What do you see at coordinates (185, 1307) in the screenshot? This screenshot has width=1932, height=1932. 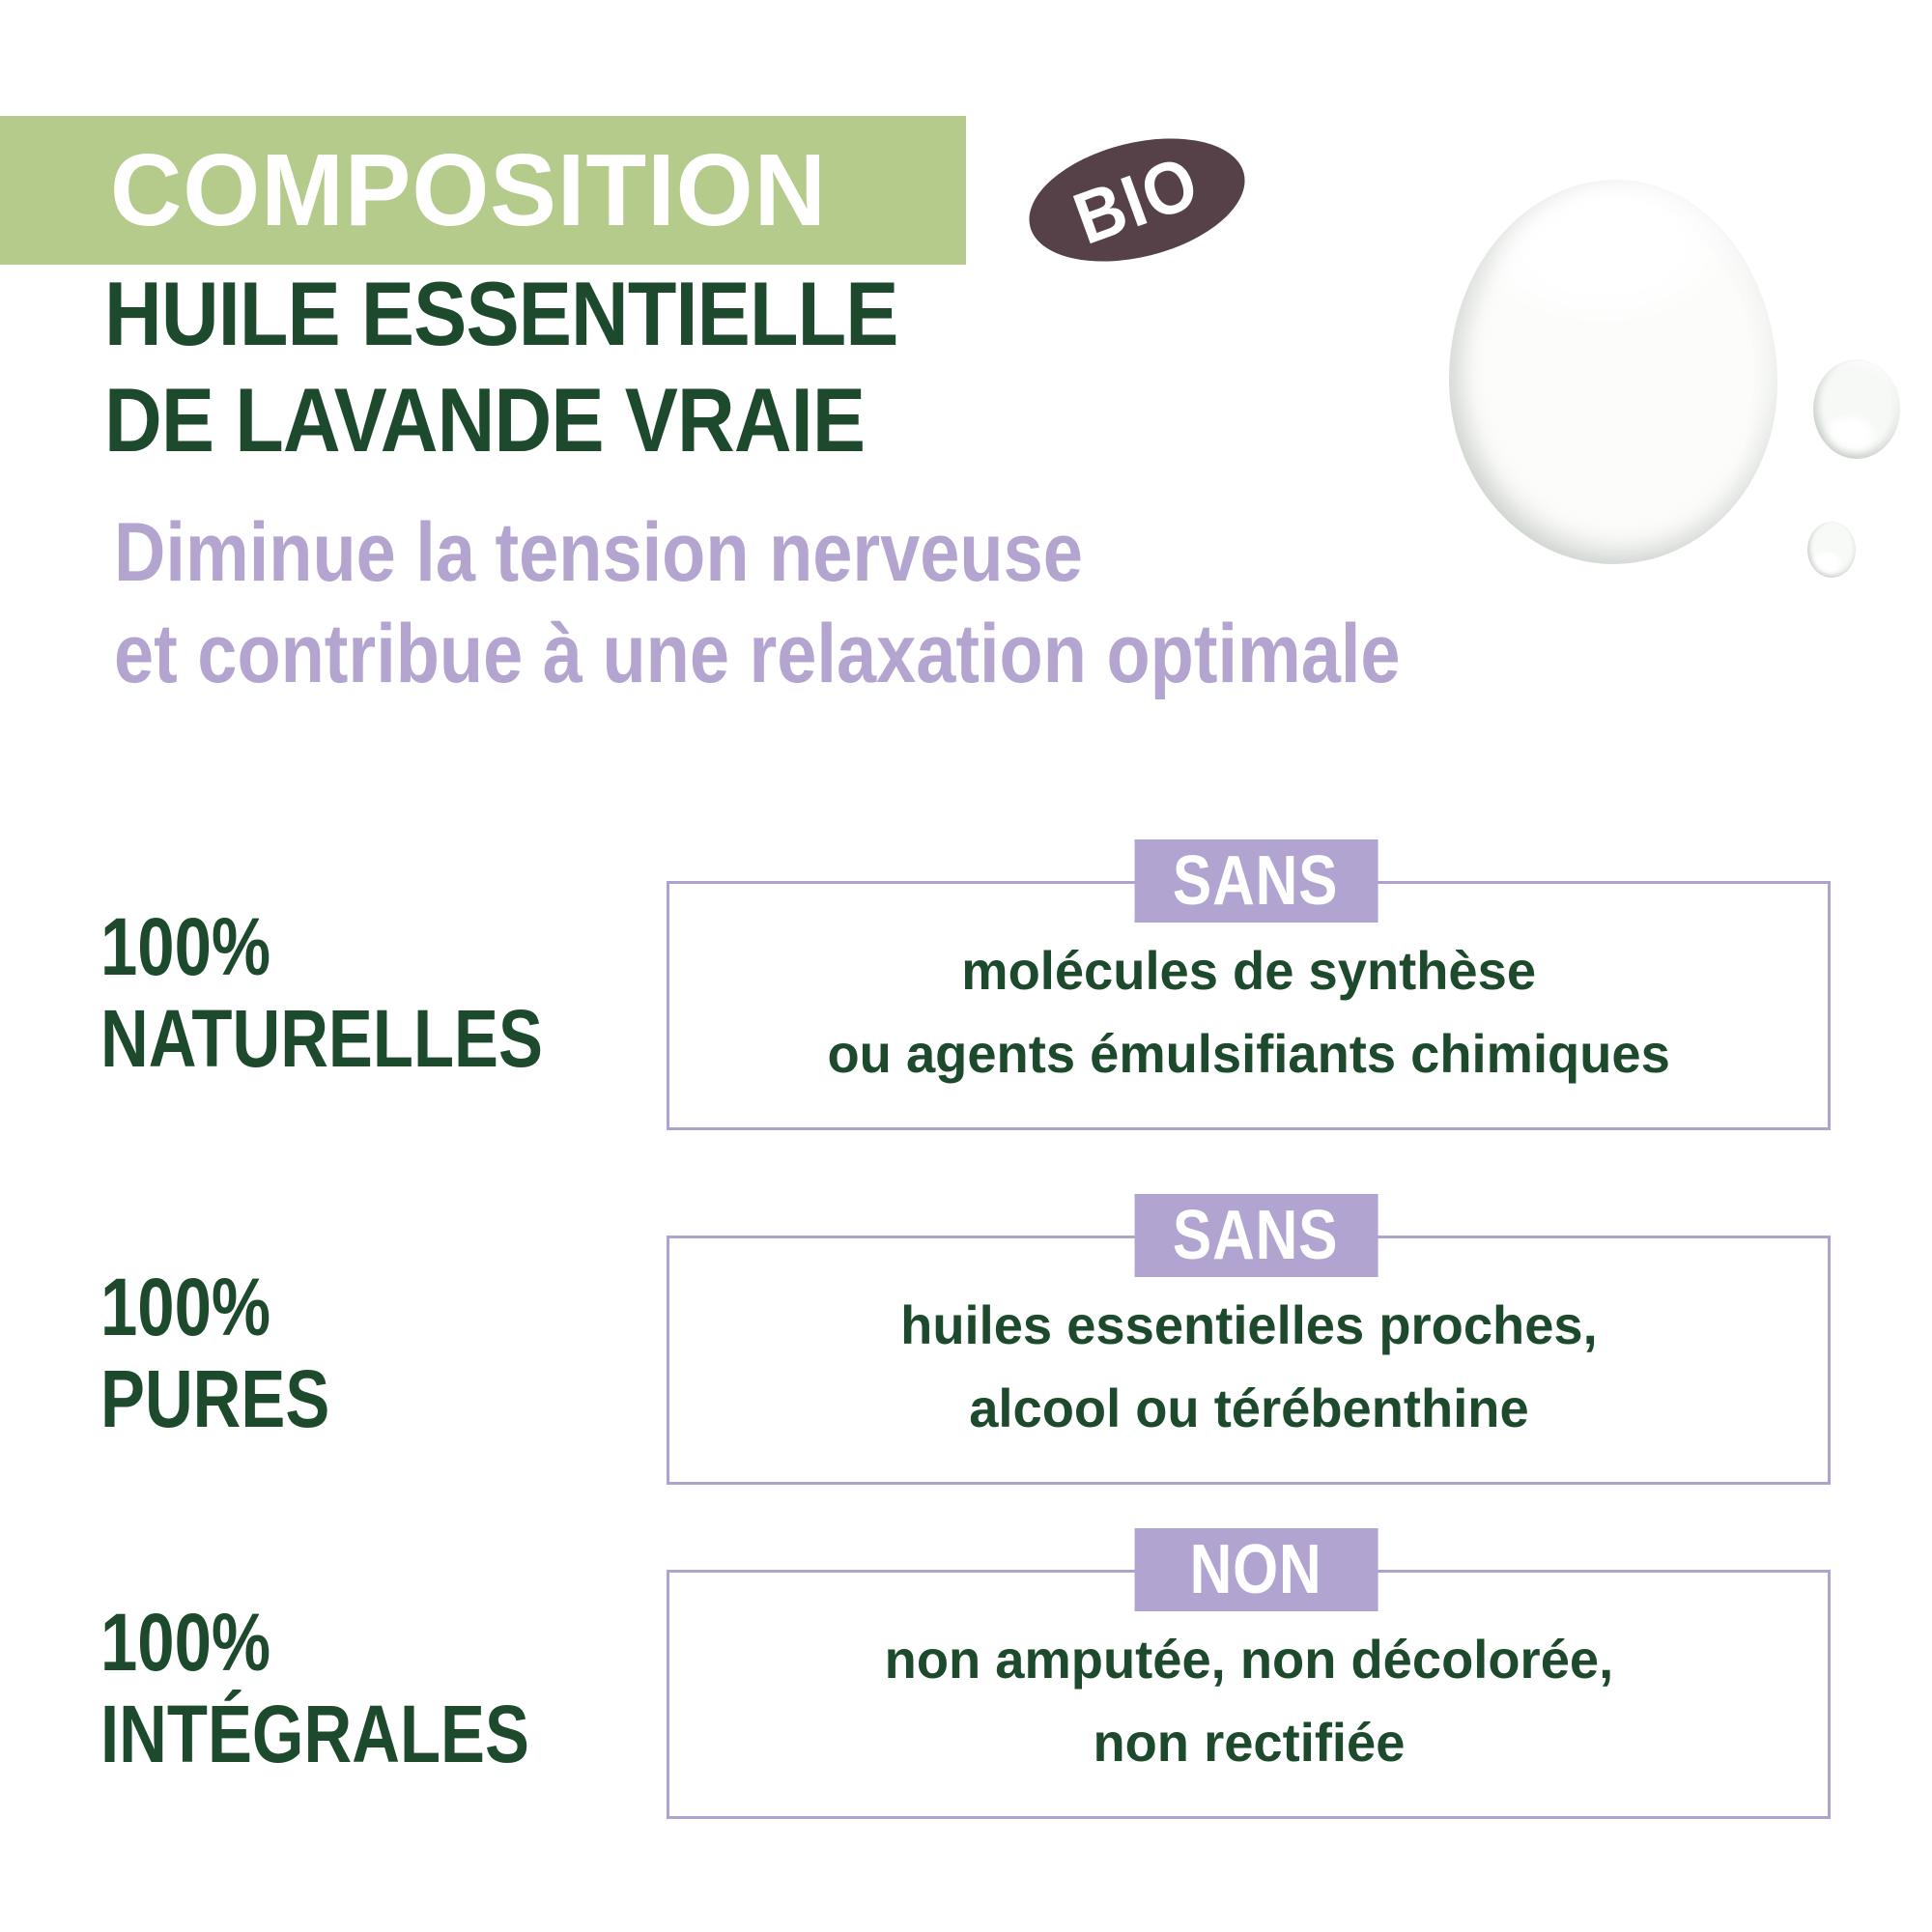 I see `stat-pures-percent: 100%` at bounding box center [185, 1307].